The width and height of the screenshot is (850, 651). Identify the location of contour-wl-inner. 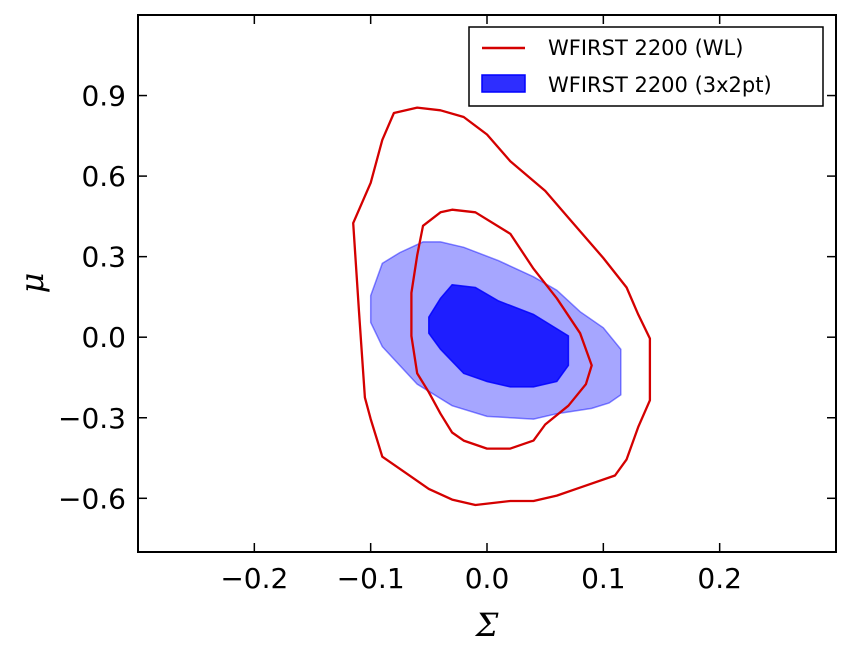
(501, 329).